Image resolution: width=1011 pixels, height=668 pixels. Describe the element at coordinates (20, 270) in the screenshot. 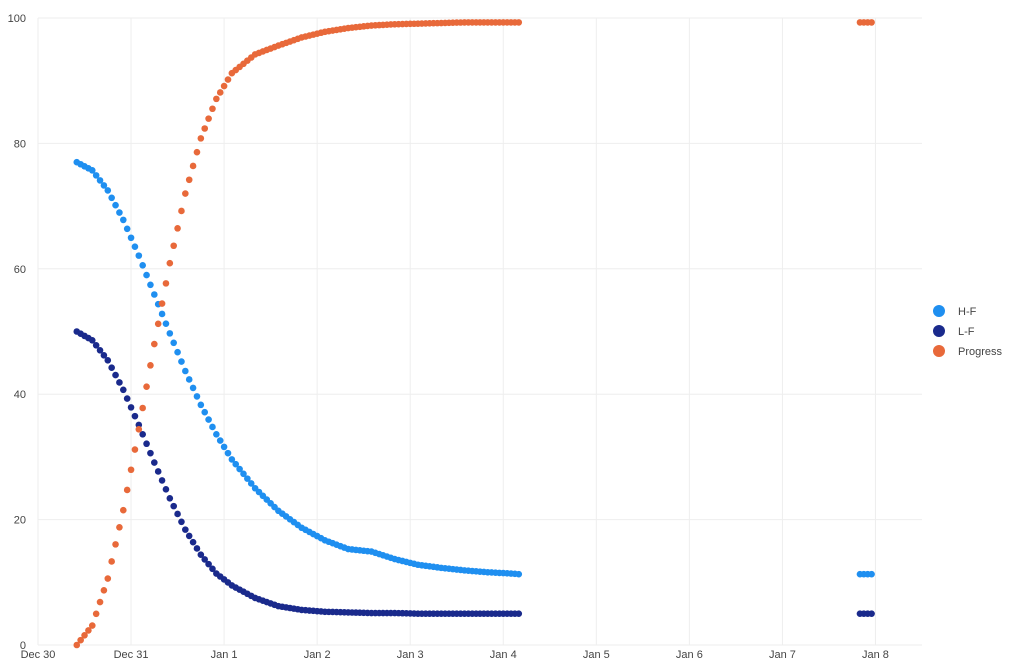

I see `y-tick-label: 60` at that location.